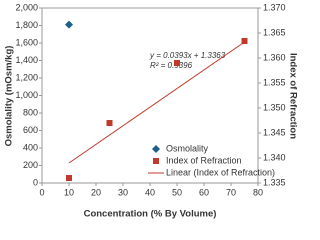 The width and height of the screenshot is (320, 240). Describe the element at coordinates (274, 57) in the screenshot. I see `y2-tick-label: 1.360` at that location.